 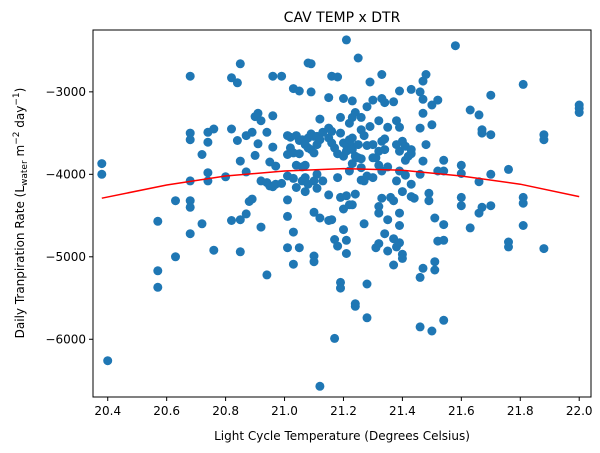 What do you see at coordinates (166, 411) in the screenshot?
I see `x-tick-label: 20.6` at bounding box center [166, 411].